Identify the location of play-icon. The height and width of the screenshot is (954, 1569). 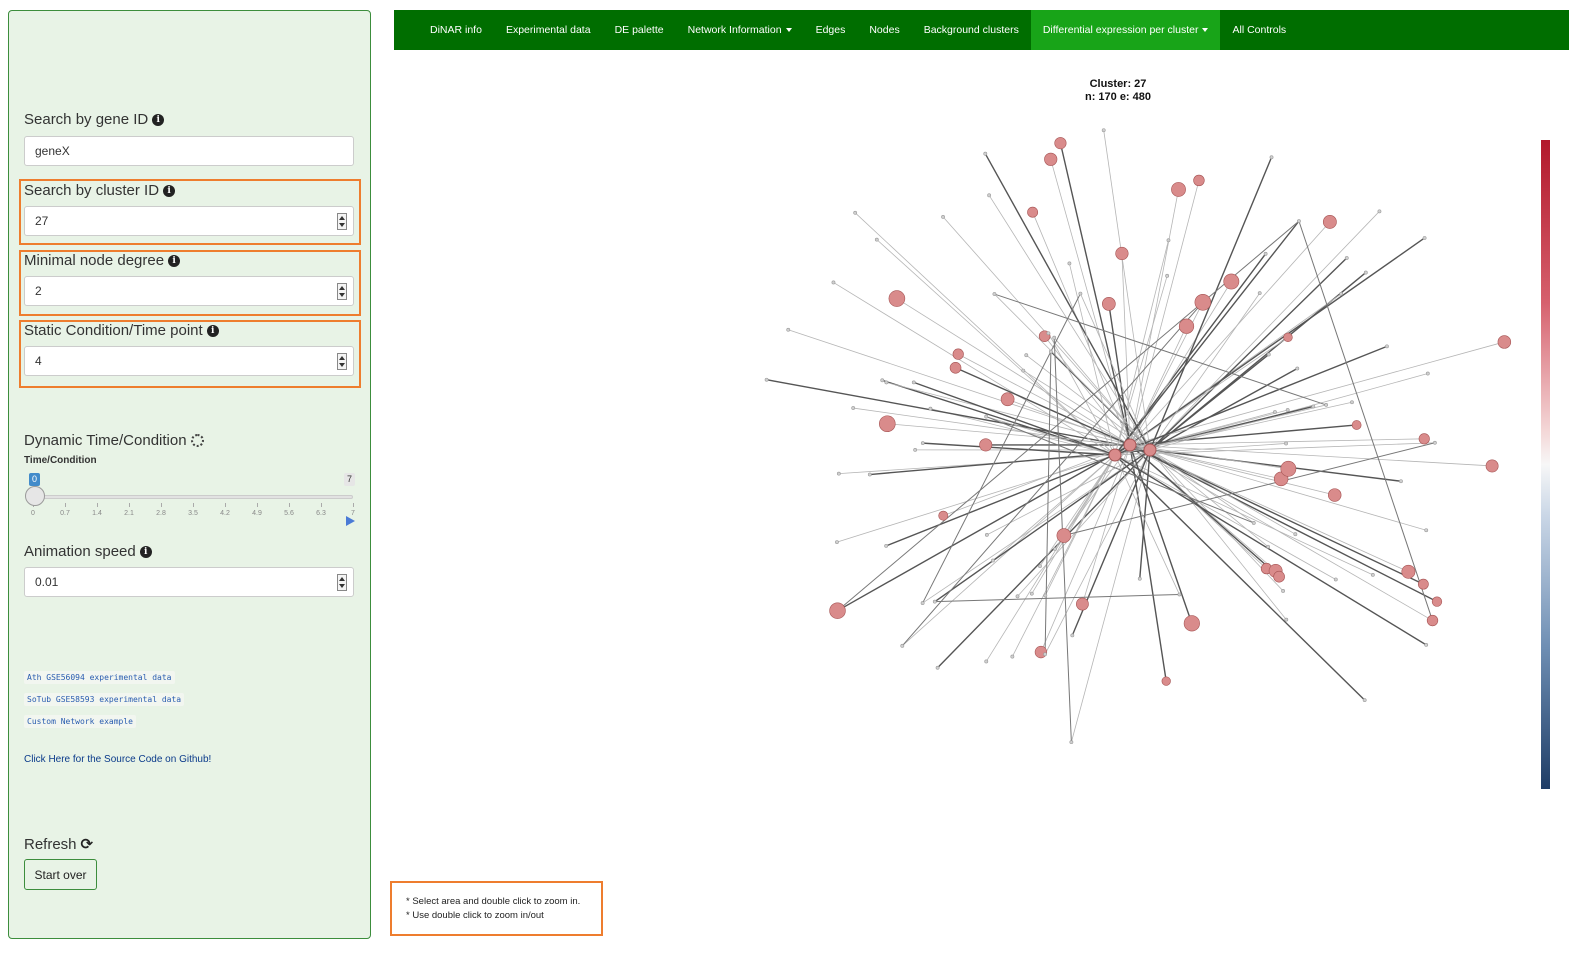
(350, 521).